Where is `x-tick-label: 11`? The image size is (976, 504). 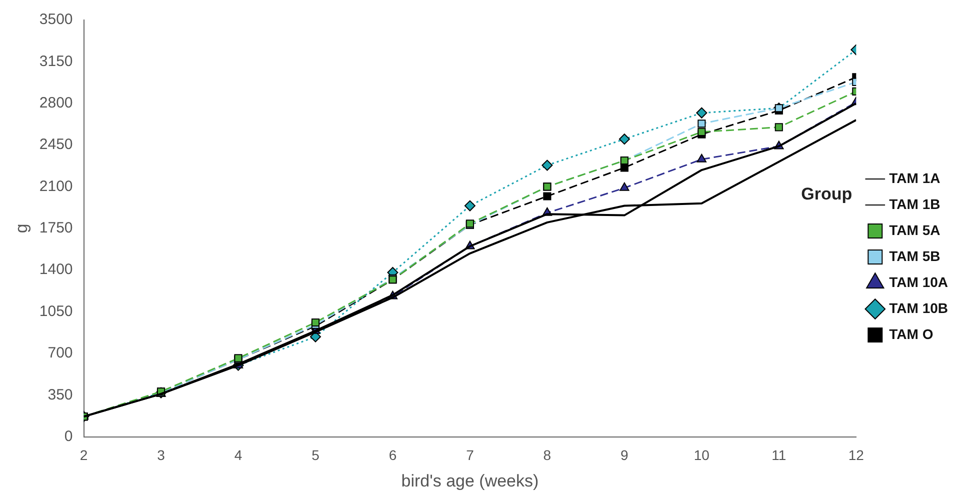 x-tick-label: 11 is located at coordinates (779, 455).